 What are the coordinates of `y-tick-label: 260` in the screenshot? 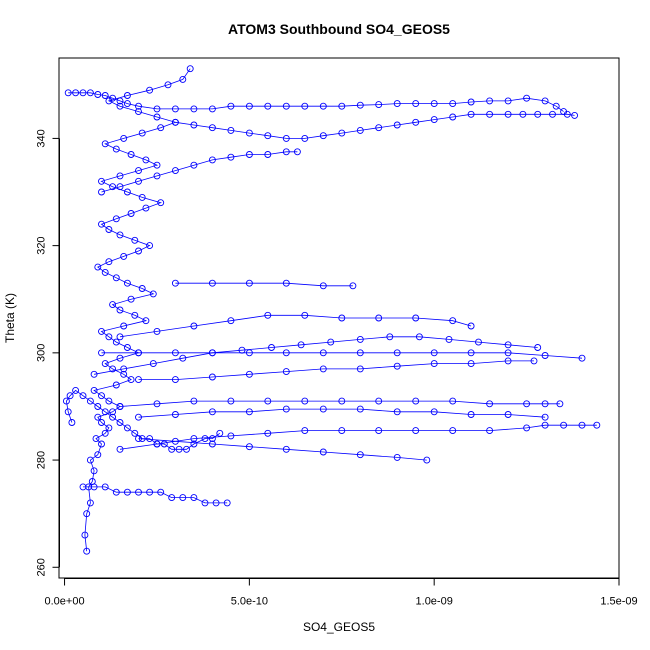 It's located at (42, 567).